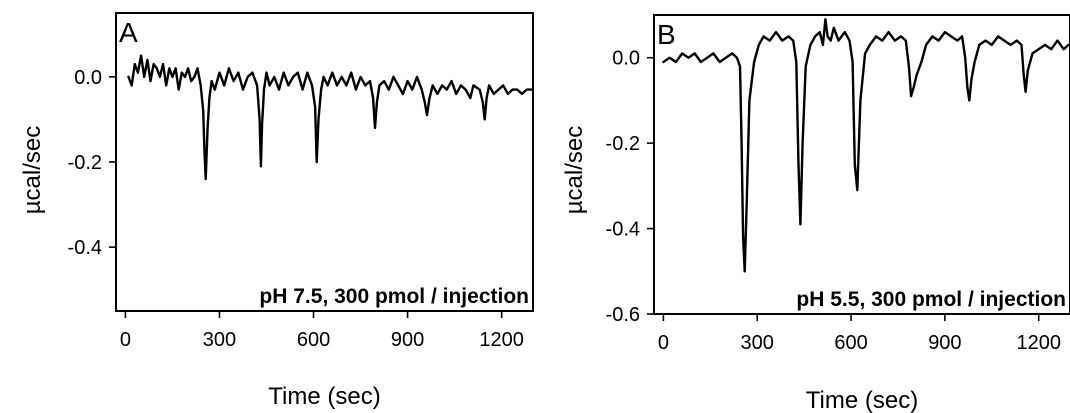  Describe the element at coordinates (330, 117) in the screenshot. I see `data-trace` at that location.